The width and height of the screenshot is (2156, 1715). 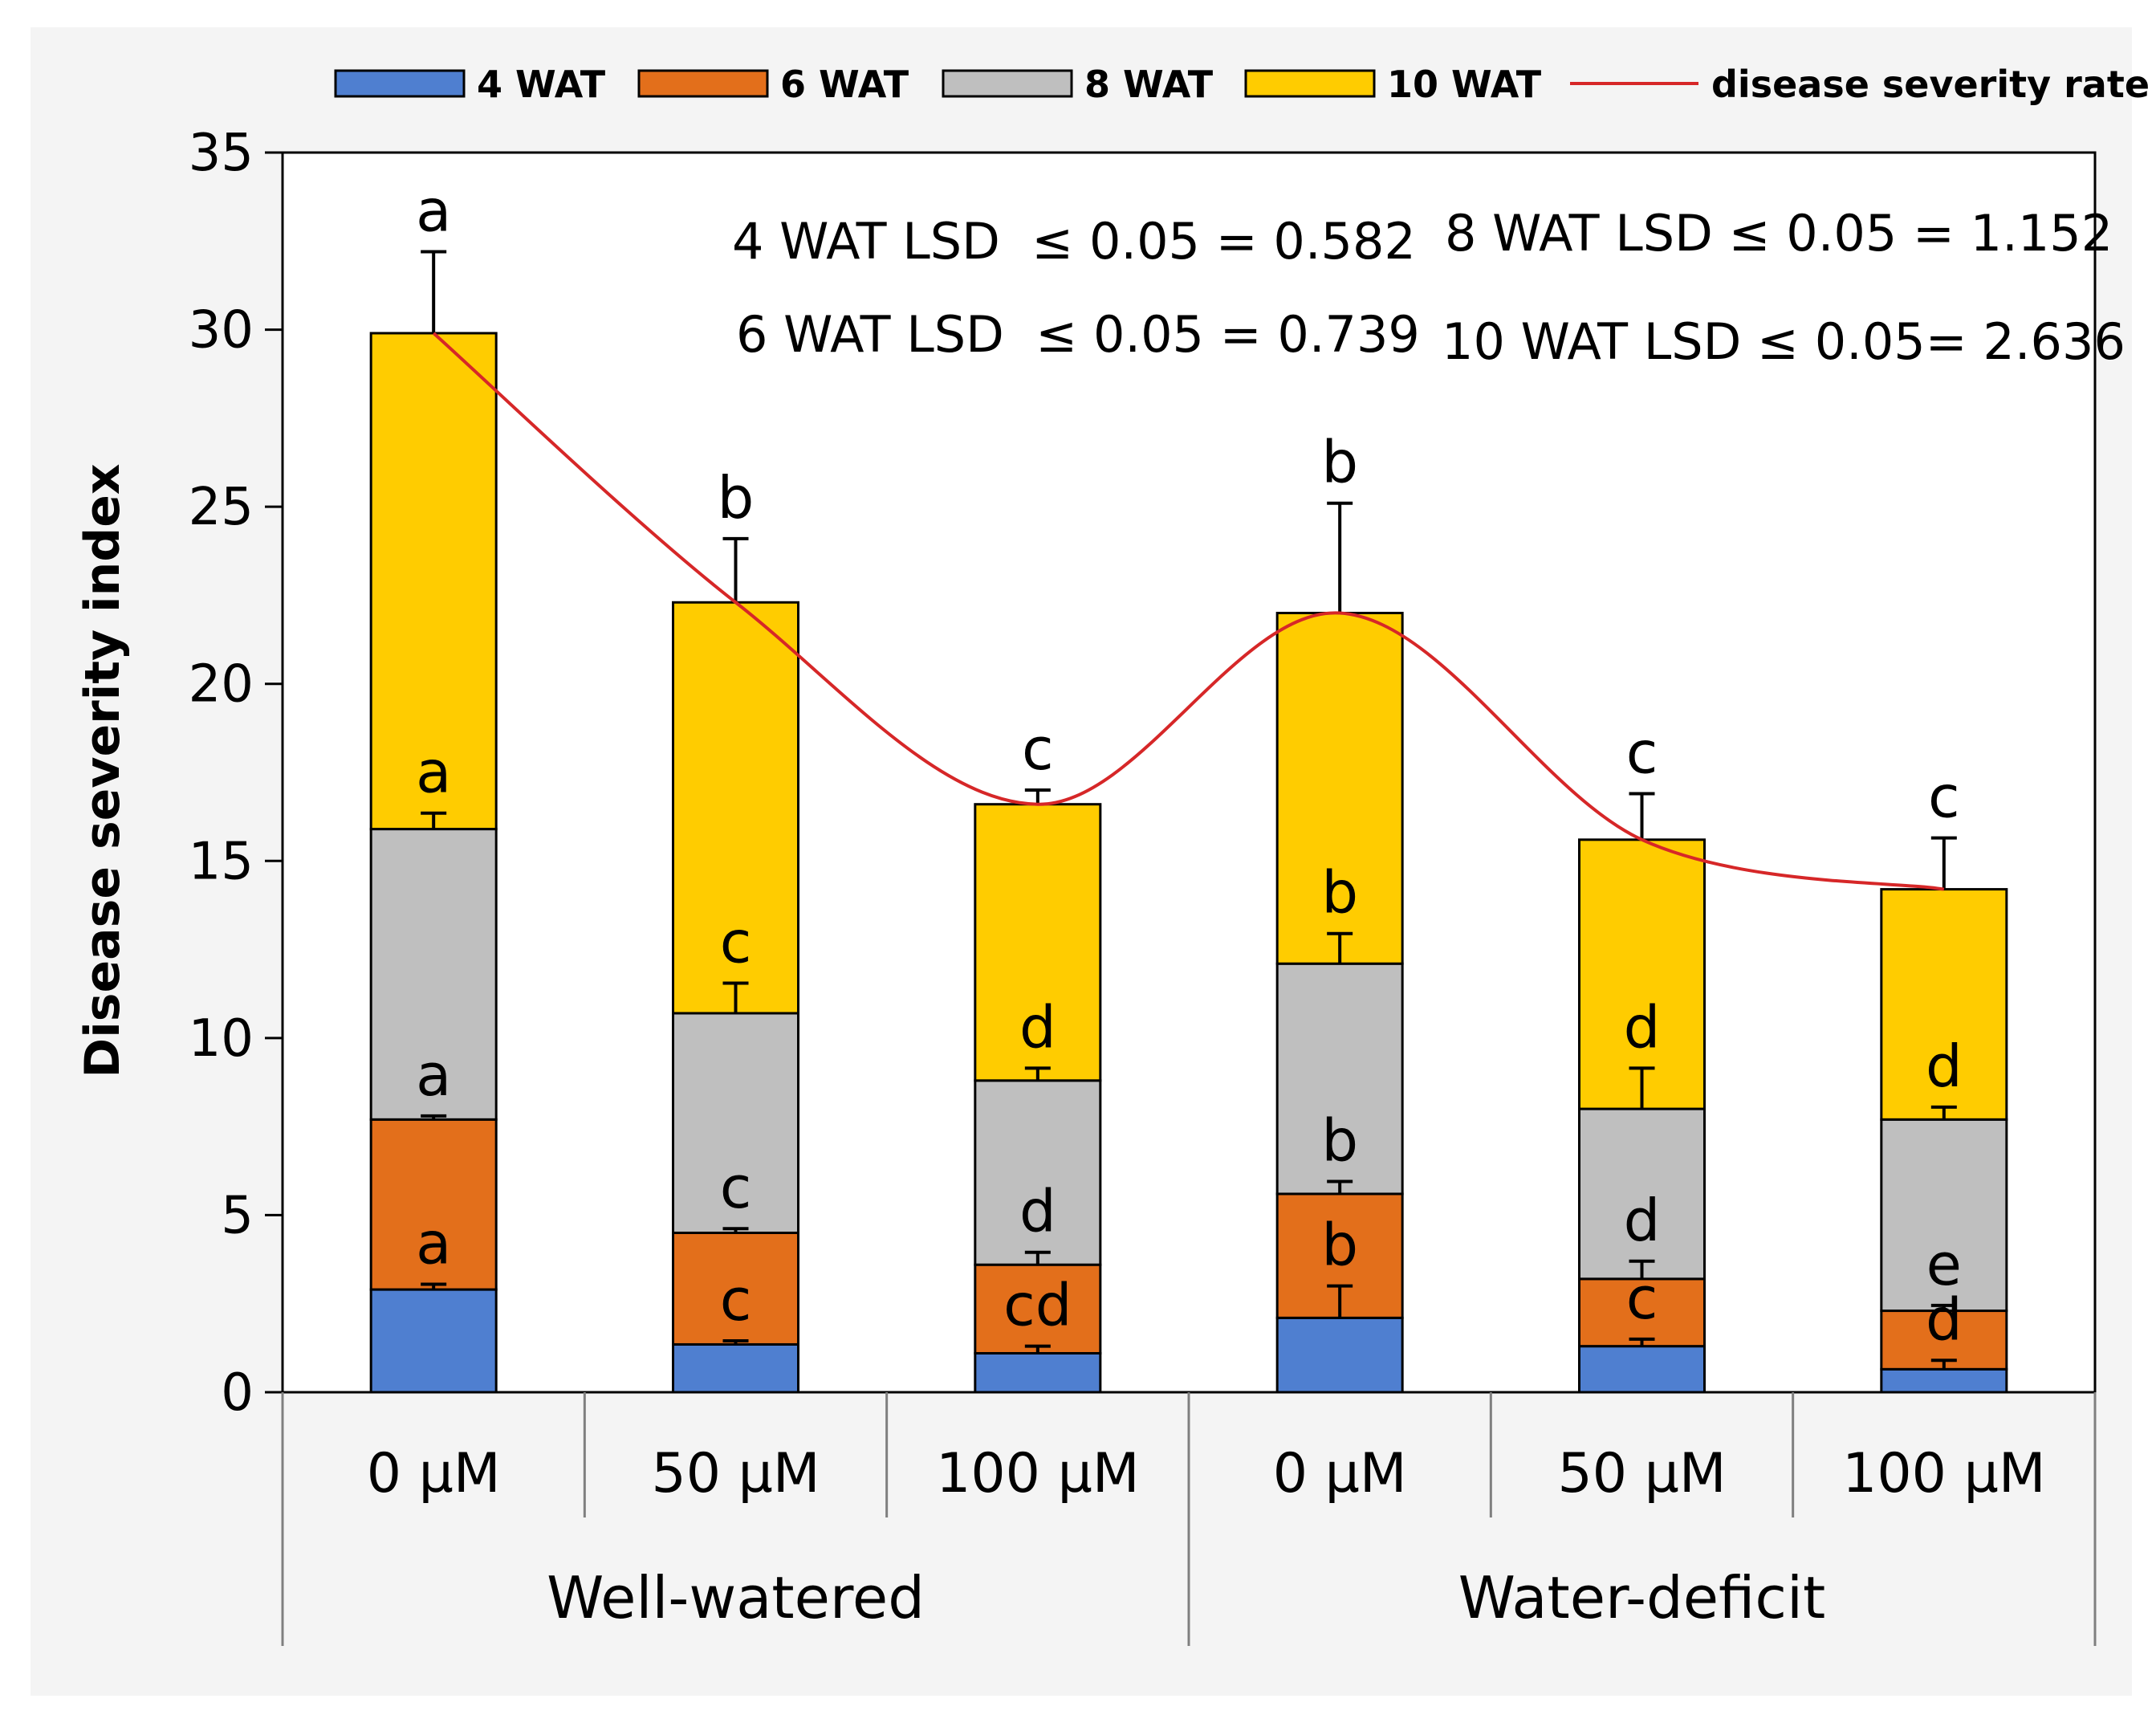 I want to click on y-tick-label-20: 20, so click(x=221, y=685).